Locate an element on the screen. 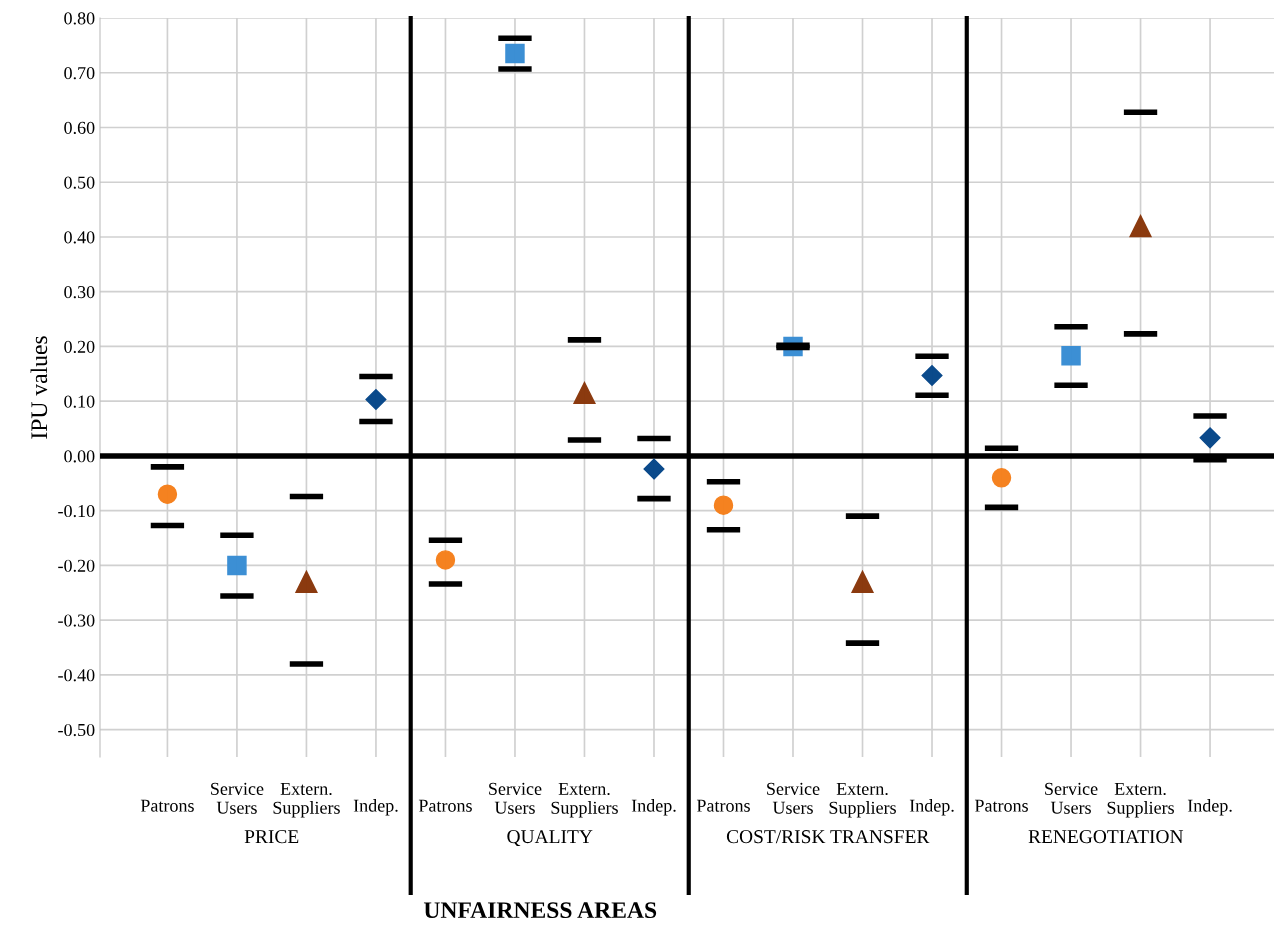  y-tick-label: -0.30 is located at coordinates (76, 620).